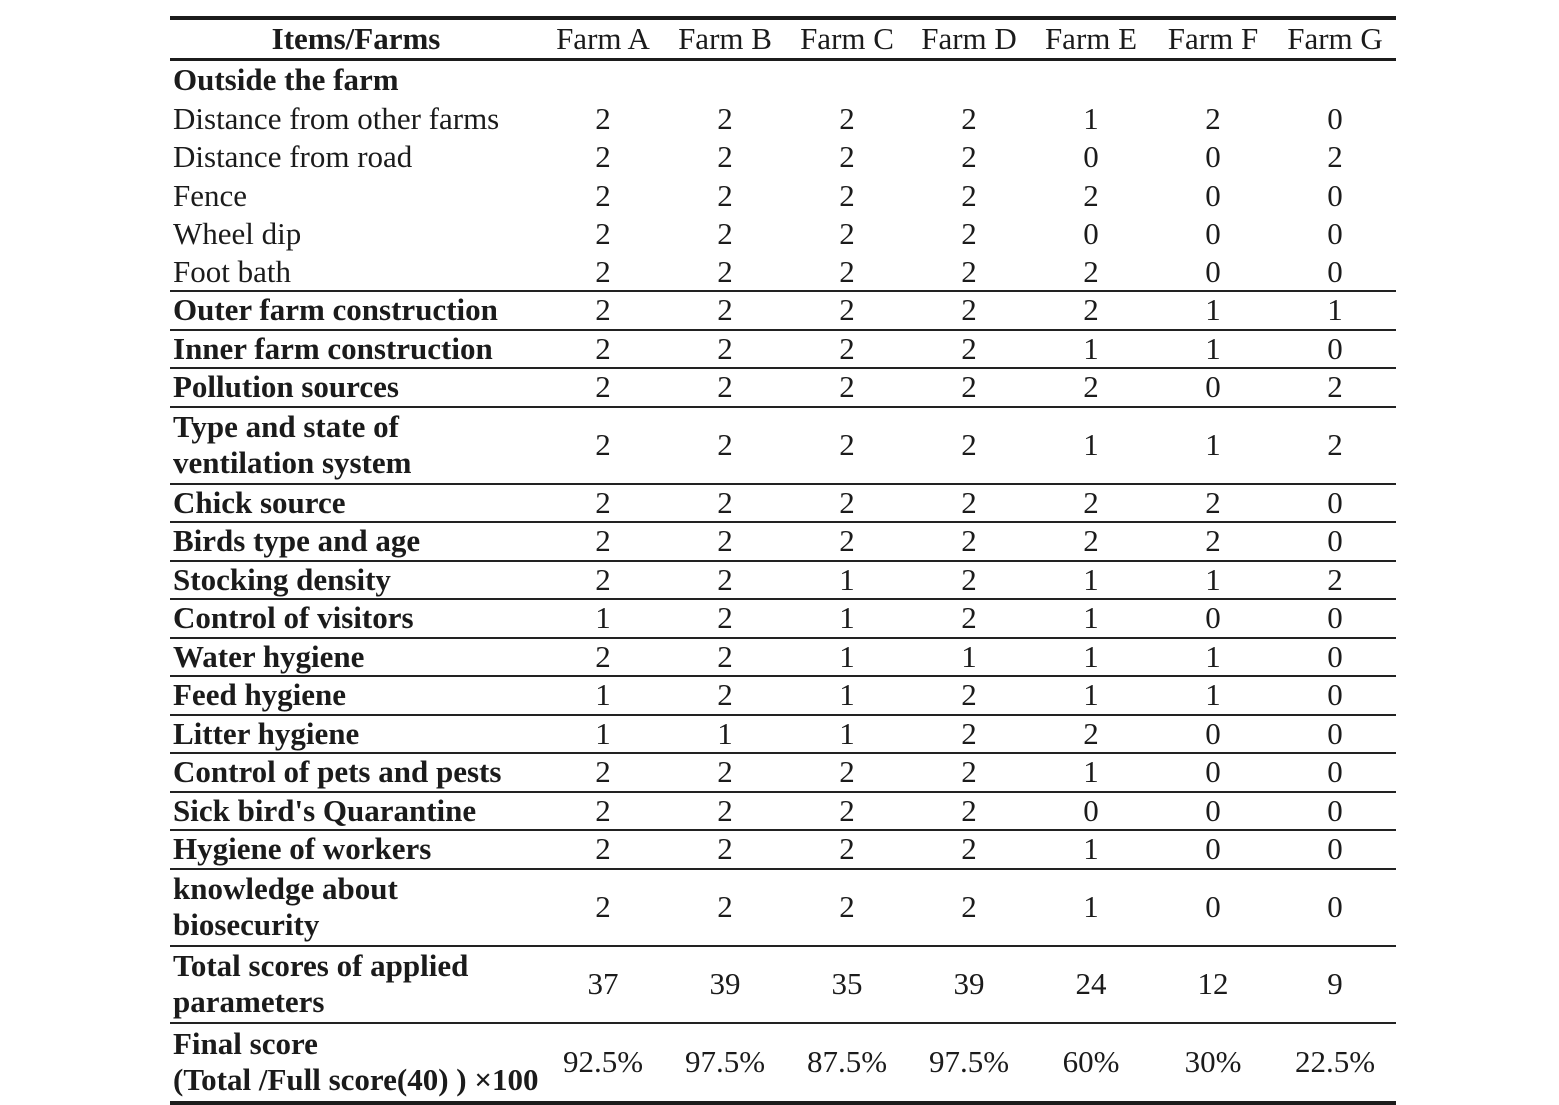  Describe the element at coordinates (783, 542) in the screenshot. I see `table-row: Birds type and age 2 2 2 2 2 2 0` at that location.